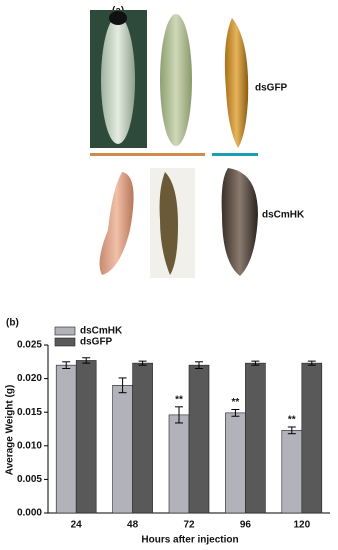 The height and width of the screenshot is (550, 338). Describe the element at coordinates (10, 430) in the screenshot. I see `y-axis-title: Average Weight (g)` at that location.